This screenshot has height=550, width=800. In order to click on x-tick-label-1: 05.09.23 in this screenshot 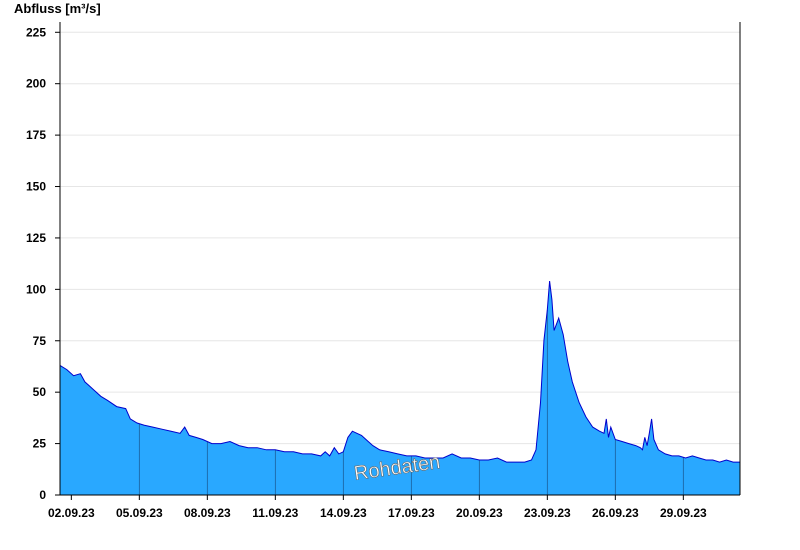, I will do `click(139, 513)`.